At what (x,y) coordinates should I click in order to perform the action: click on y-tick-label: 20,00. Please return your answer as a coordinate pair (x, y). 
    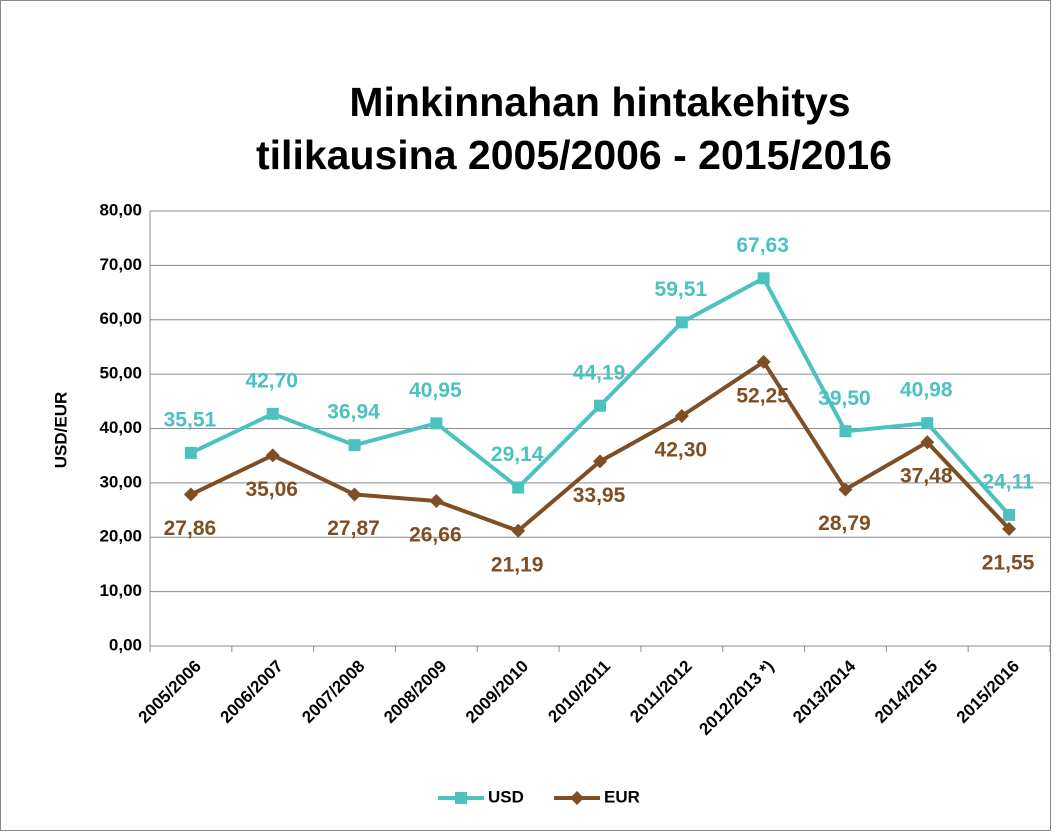
    Looking at the image, I should click on (120, 536).